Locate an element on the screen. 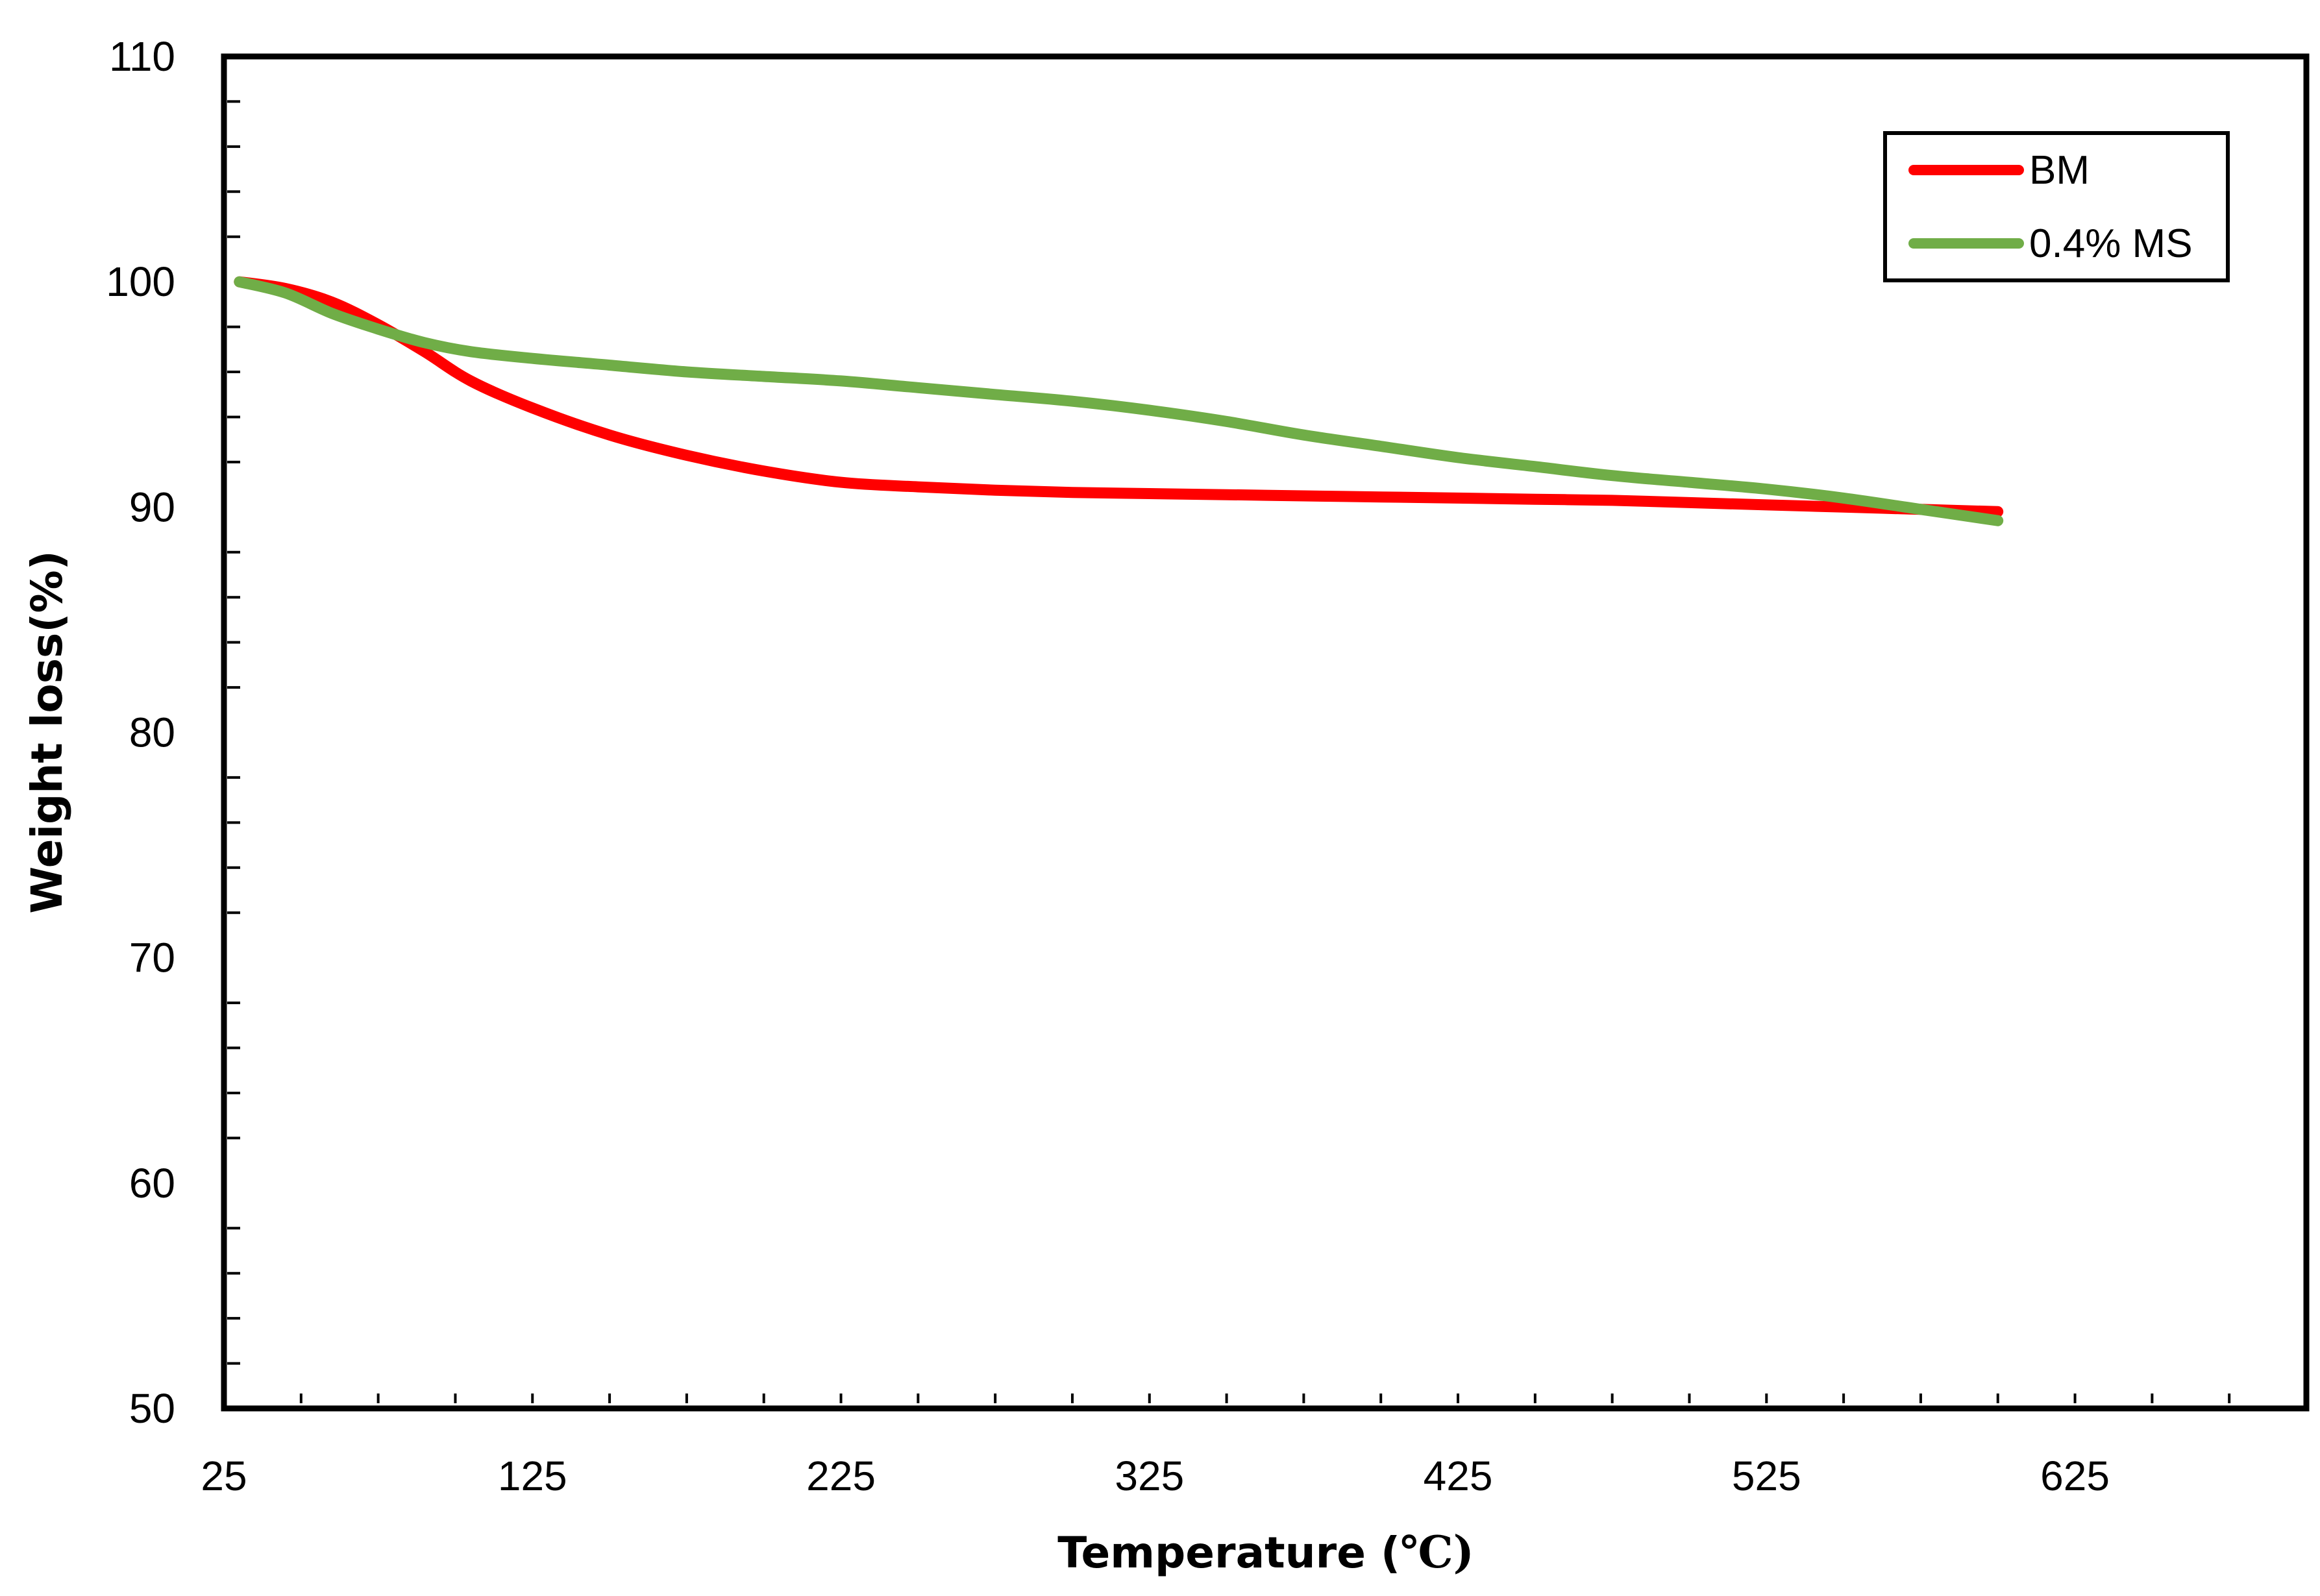 The image size is (2320, 1596). x-axis-title-unit: ℃) is located at coordinates (1437, 1552).